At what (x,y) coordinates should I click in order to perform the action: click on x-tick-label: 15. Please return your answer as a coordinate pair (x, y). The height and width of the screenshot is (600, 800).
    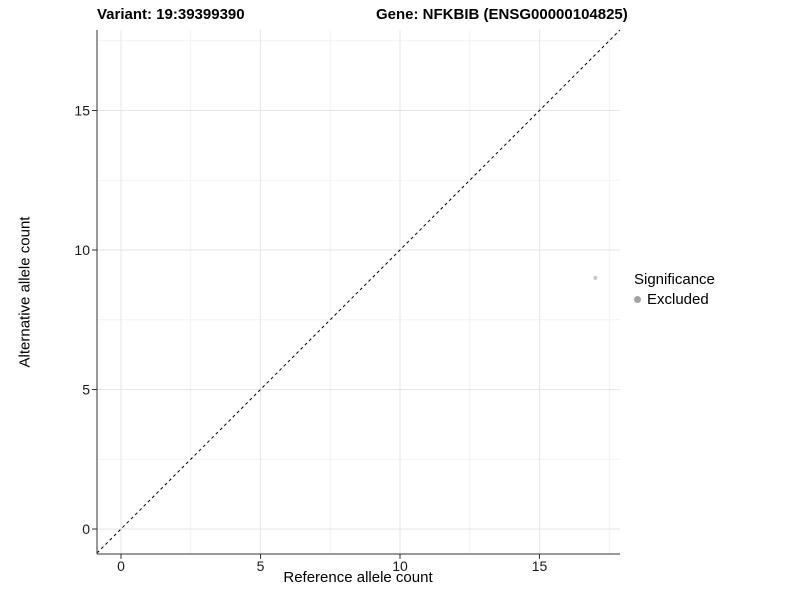
    Looking at the image, I should click on (540, 566).